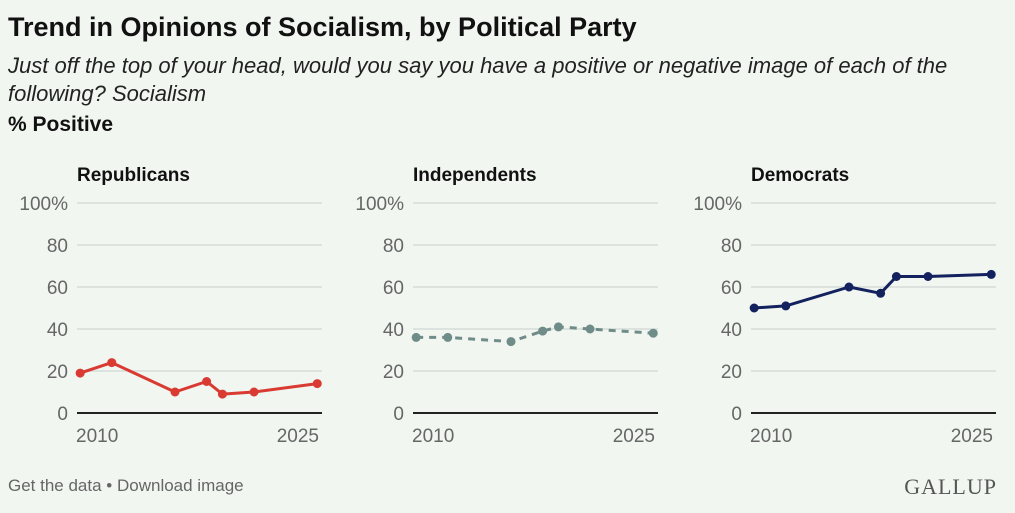 The image size is (1015, 513). Describe the element at coordinates (873, 291) in the screenshot. I see `series-line-democrats` at that location.